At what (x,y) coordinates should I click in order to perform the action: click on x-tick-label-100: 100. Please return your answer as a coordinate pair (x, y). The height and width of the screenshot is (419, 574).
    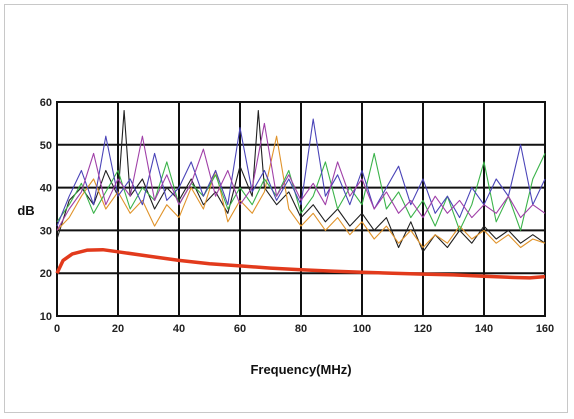
    Looking at the image, I should click on (362, 329).